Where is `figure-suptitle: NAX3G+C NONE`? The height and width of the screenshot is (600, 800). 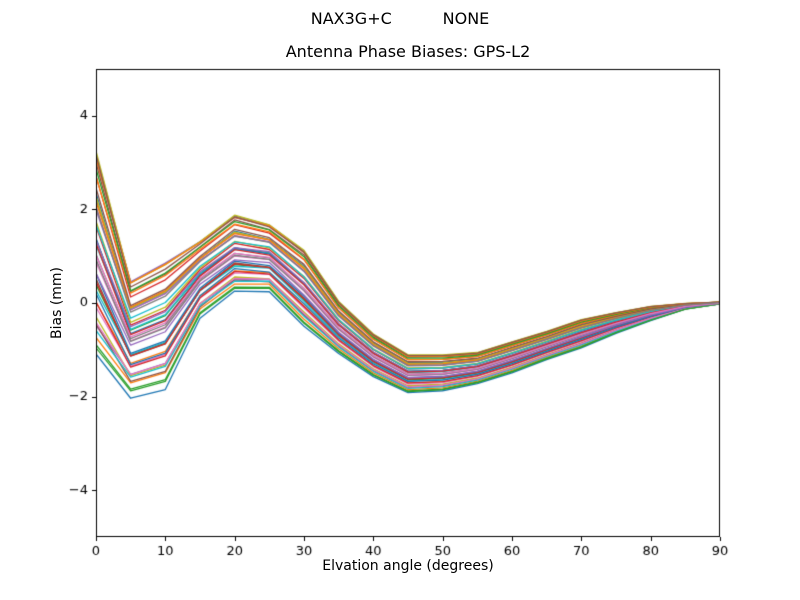
figure-suptitle: NAX3G+C NONE is located at coordinates (400, 18).